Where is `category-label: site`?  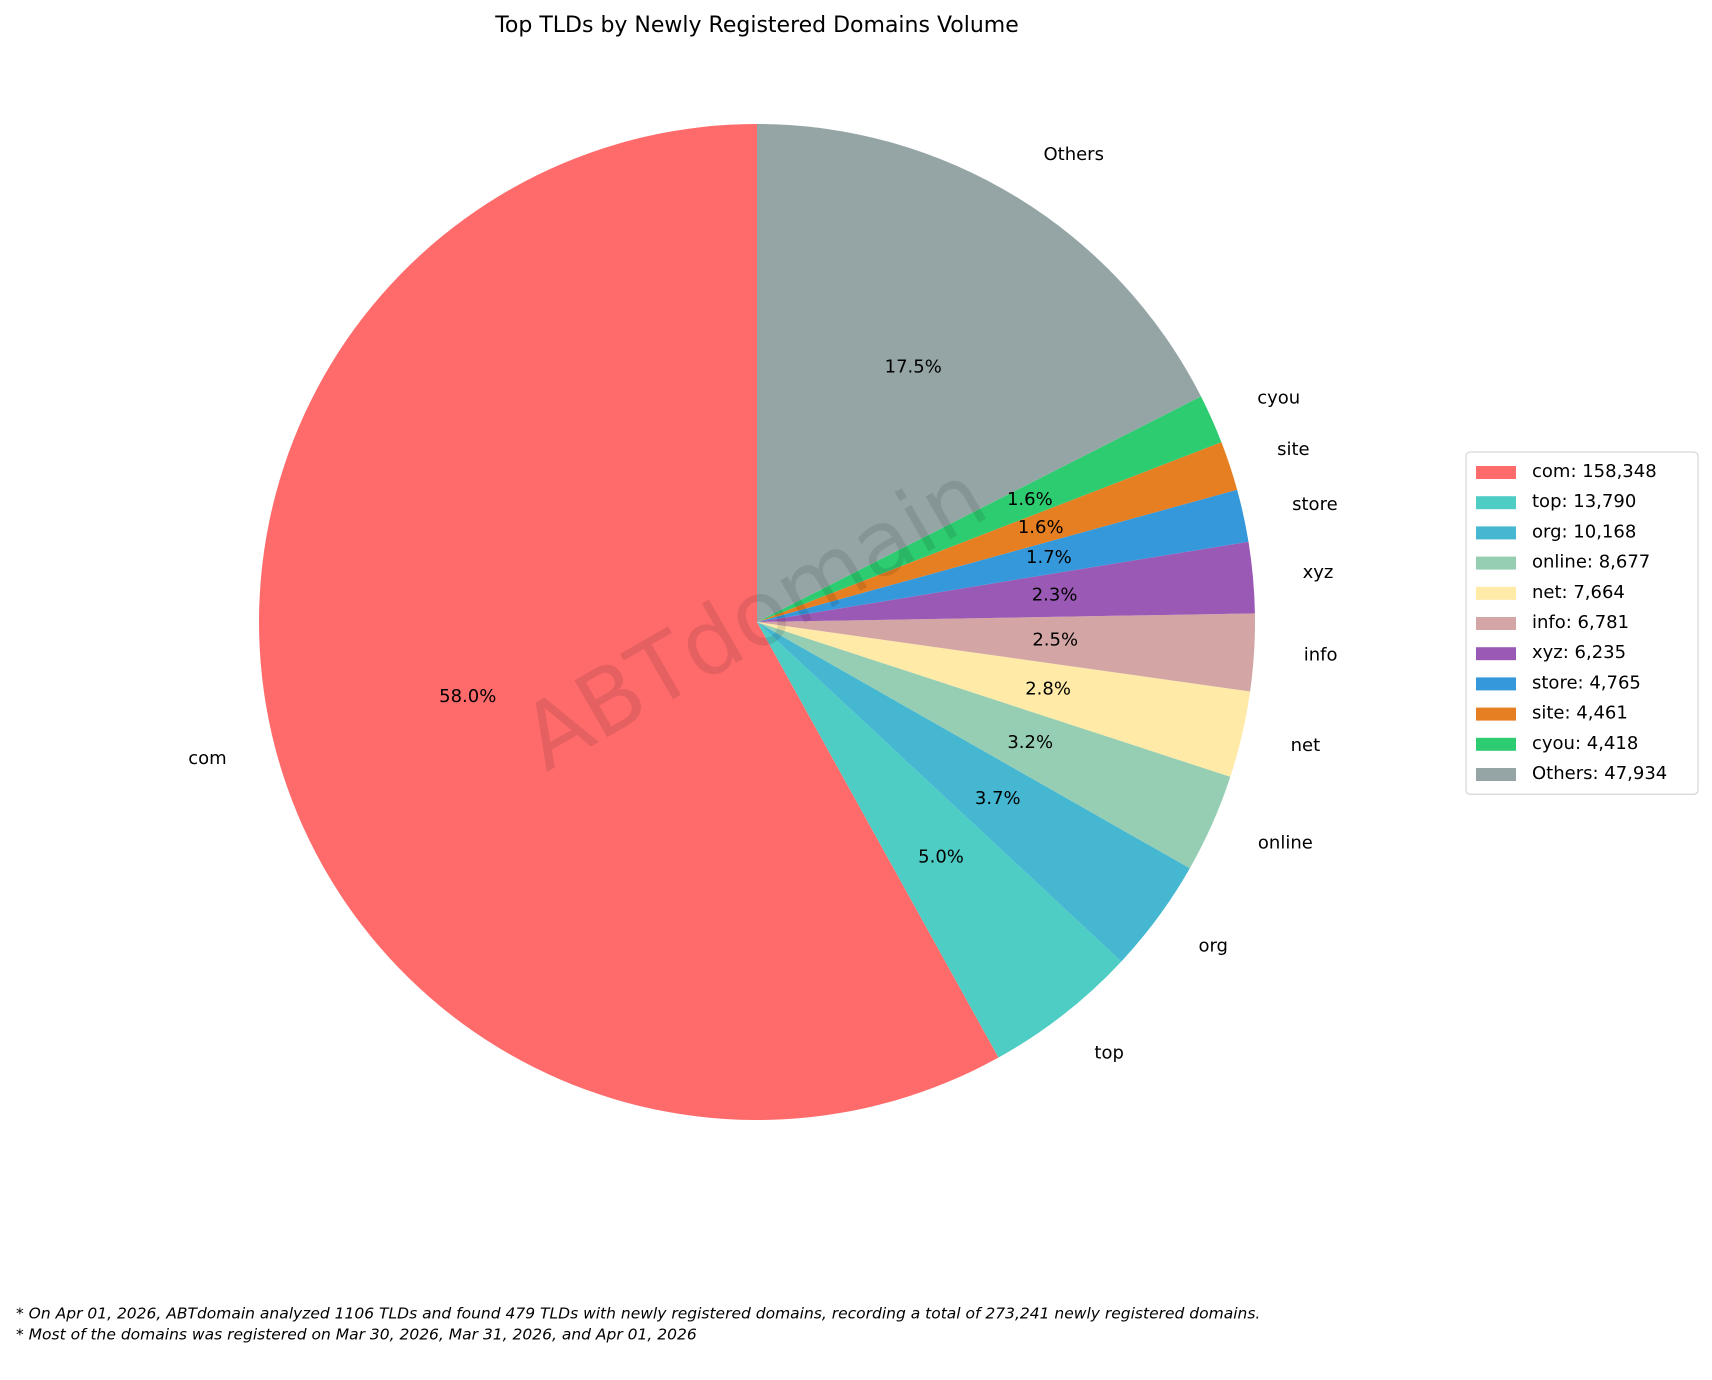
category-label: site is located at coordinates (1293, 449).